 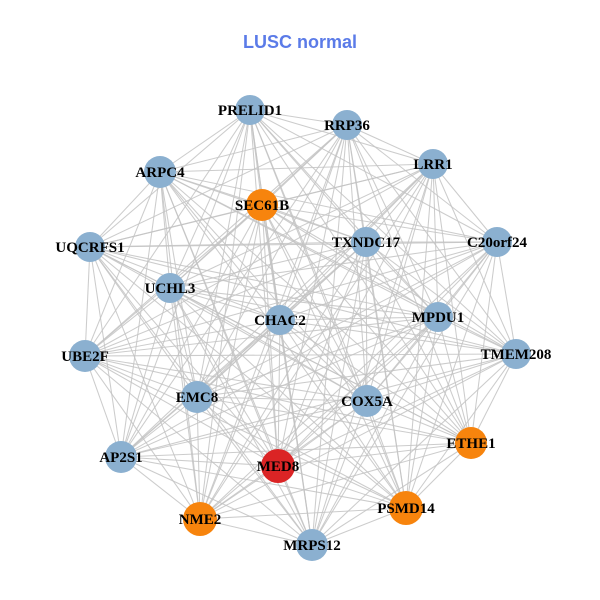 I want to click on edge-UCHL3-UBE2F, so click(x=127, y=322).